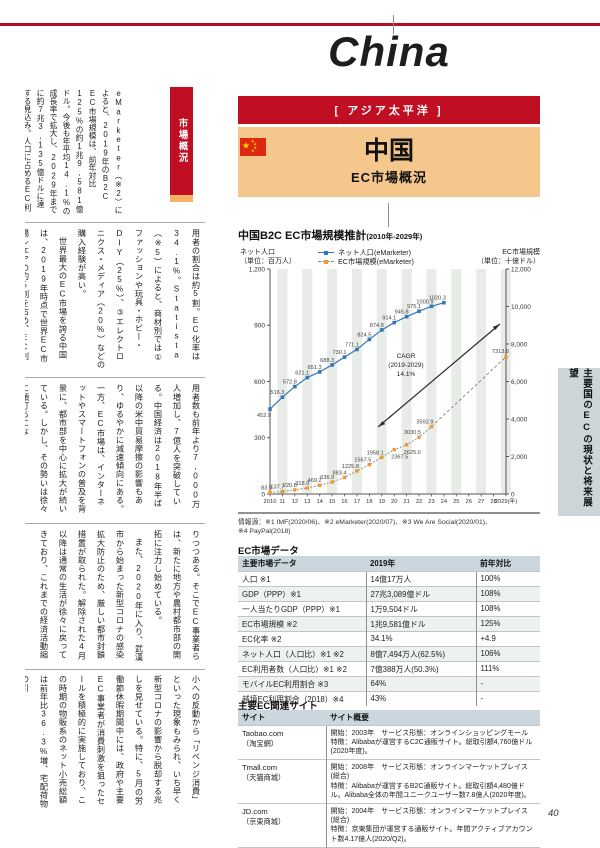 This screenshot has height=848, width=600. Describe the element at coordinates (340, 473) in the screenshot. I see `svg-text: 883.4` at that location.